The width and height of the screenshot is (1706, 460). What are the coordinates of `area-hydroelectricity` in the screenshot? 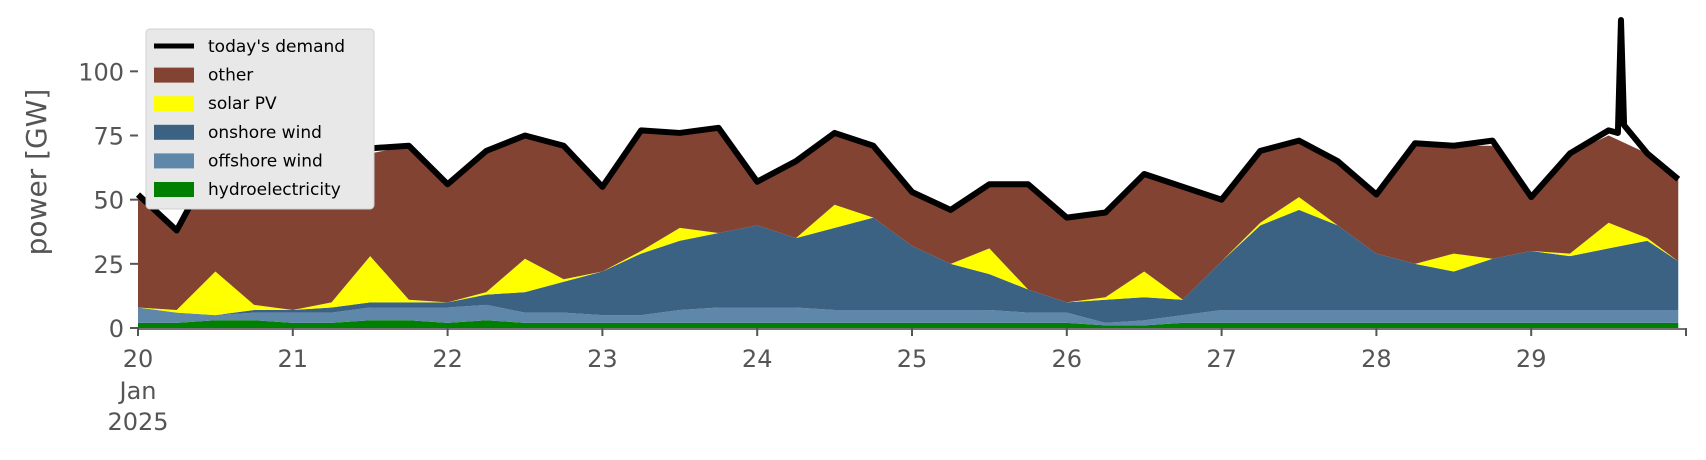 It's located at (908, 324).